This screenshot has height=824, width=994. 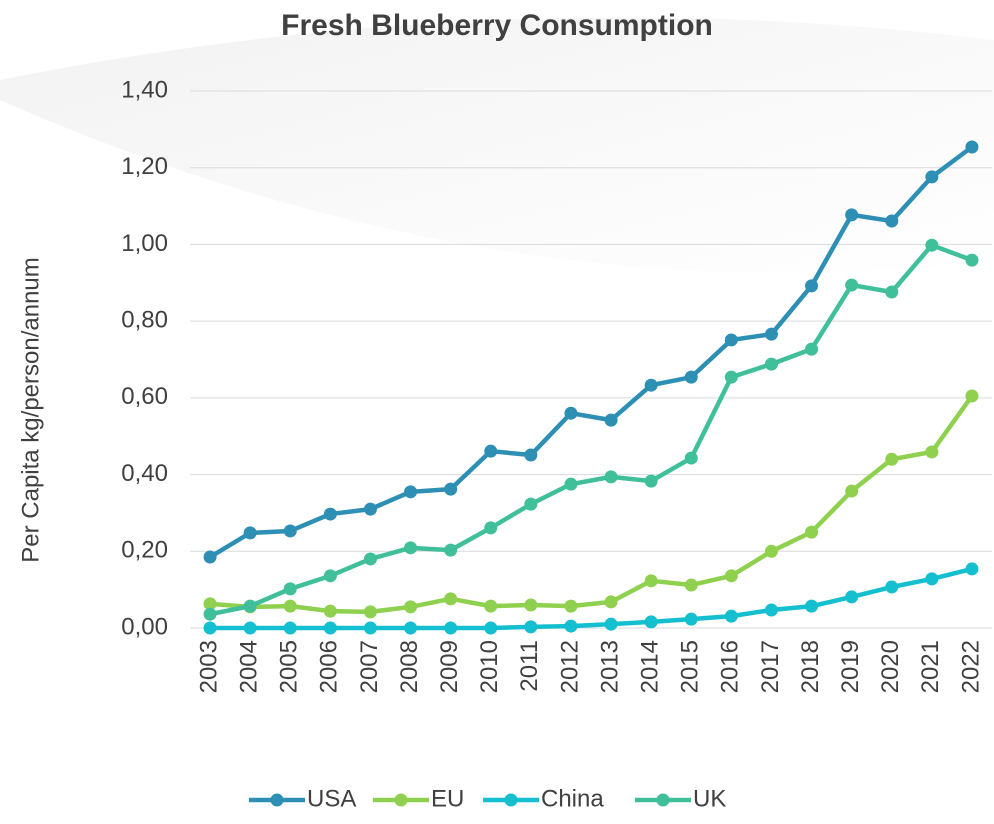 What do you see at coordinates (30, 410) in the screenshot?
I see `y-axis-label: Per Capita kg/person/annum` at bounding box center [30, 410].